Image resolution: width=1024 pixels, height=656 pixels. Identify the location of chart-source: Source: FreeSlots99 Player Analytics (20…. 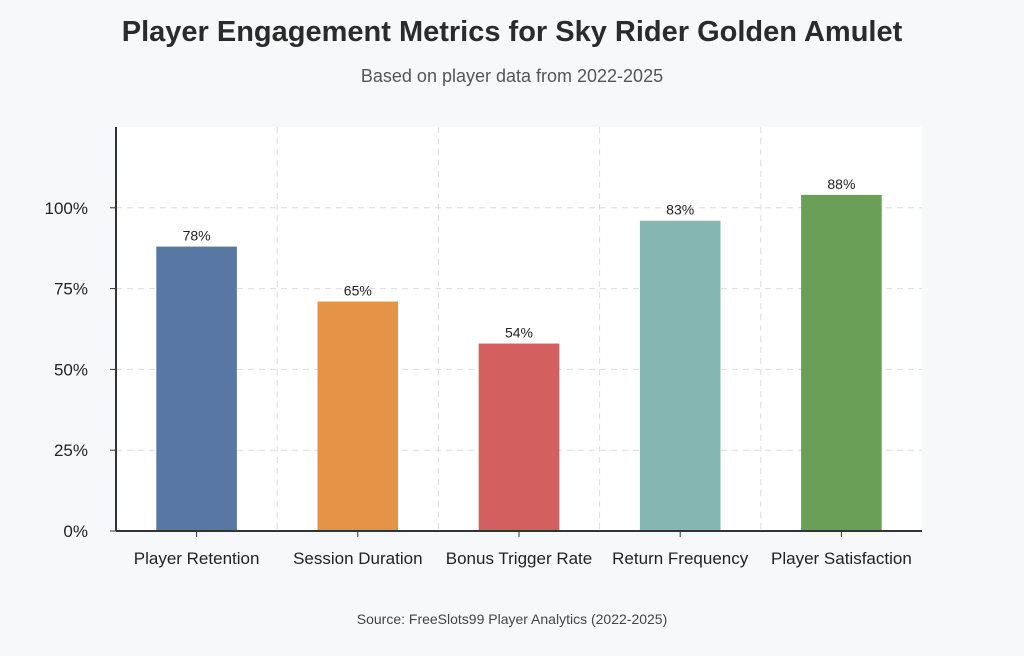
(512, 619).